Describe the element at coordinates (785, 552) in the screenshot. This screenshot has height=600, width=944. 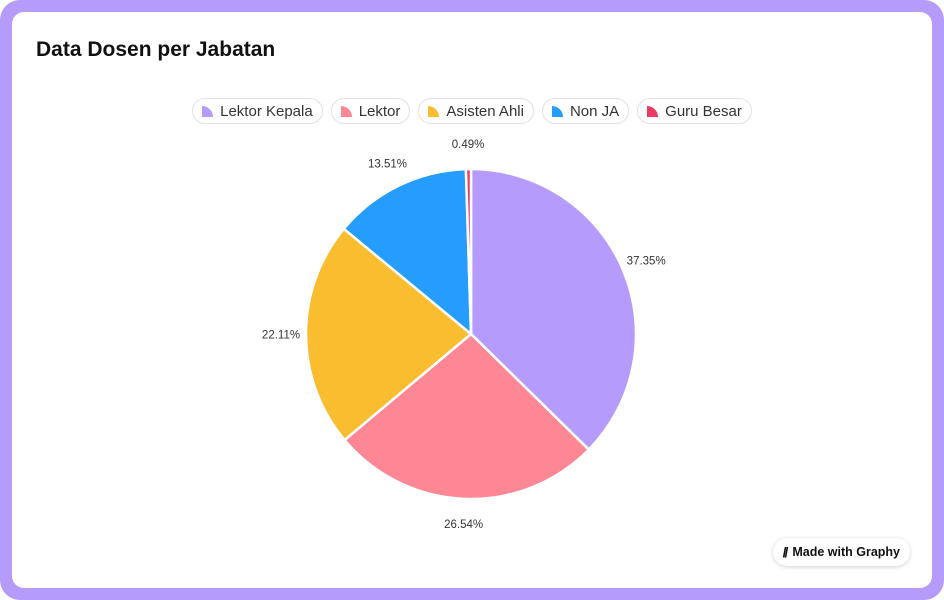
I see `graphy-logo-icon: //` at that location.